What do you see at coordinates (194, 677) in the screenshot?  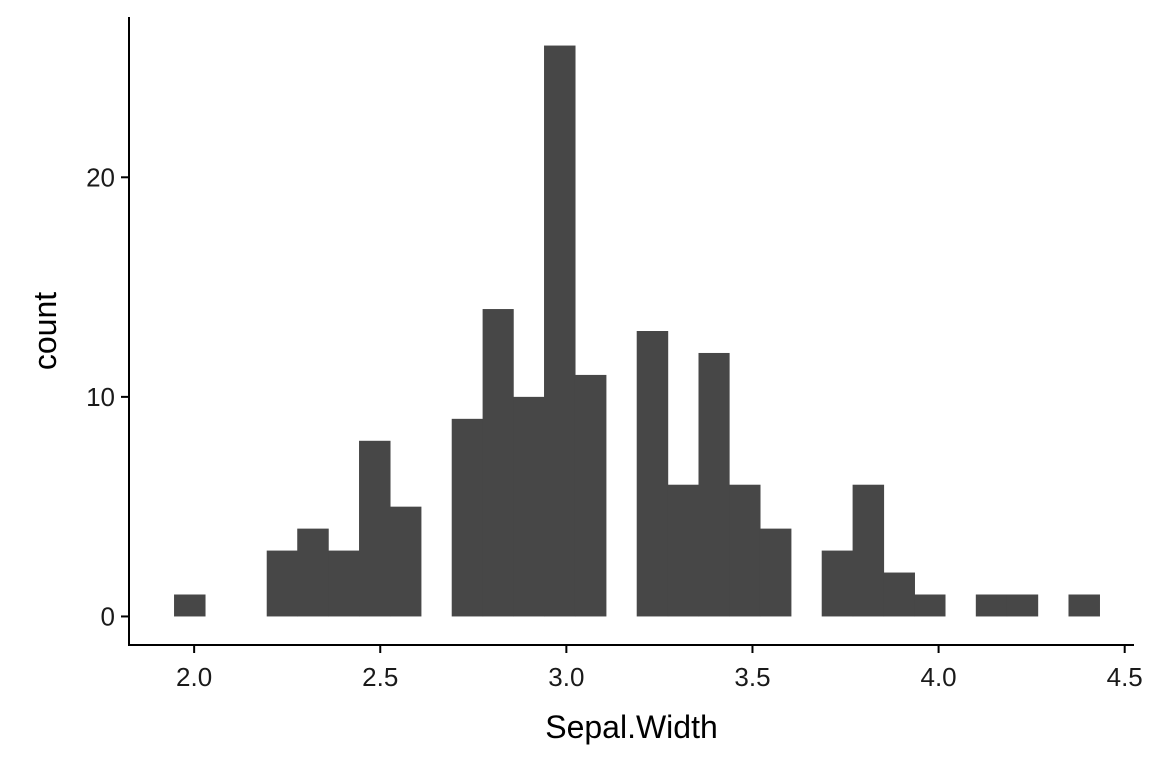 I see `x-tick-label: 2.0` at bounding box center [194, 677].